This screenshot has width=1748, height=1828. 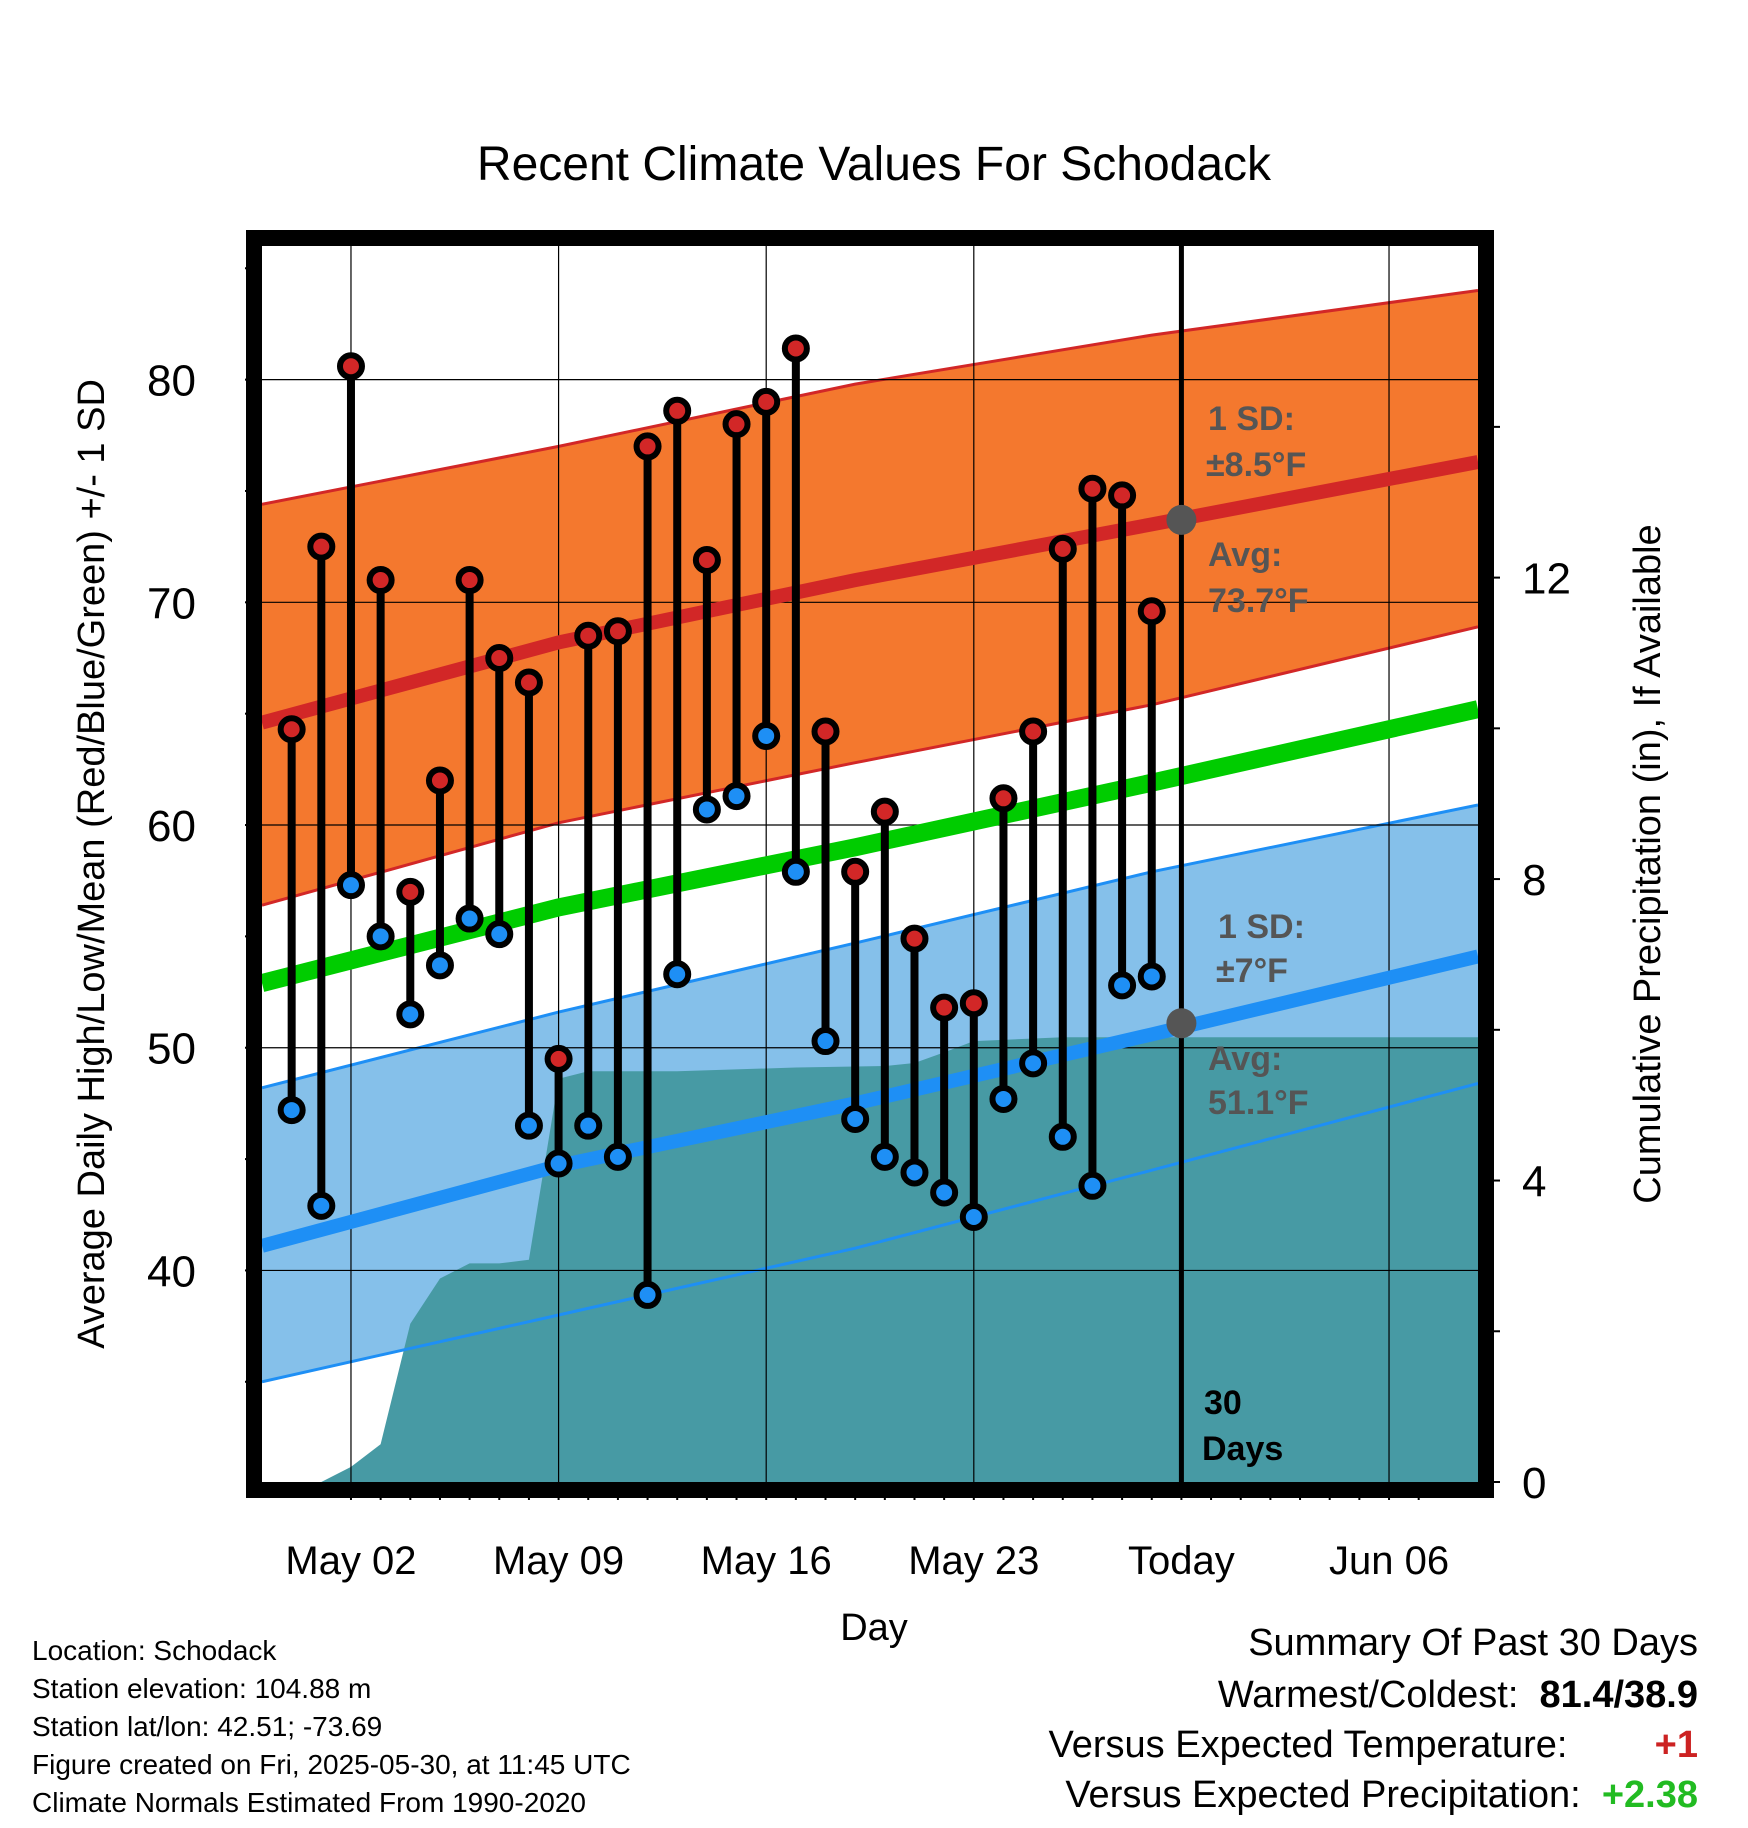 What do you see at coordinates (874, 1628) in the screenshot?
I see `x-axis-label: Day` at bounding box center [874, 1628].